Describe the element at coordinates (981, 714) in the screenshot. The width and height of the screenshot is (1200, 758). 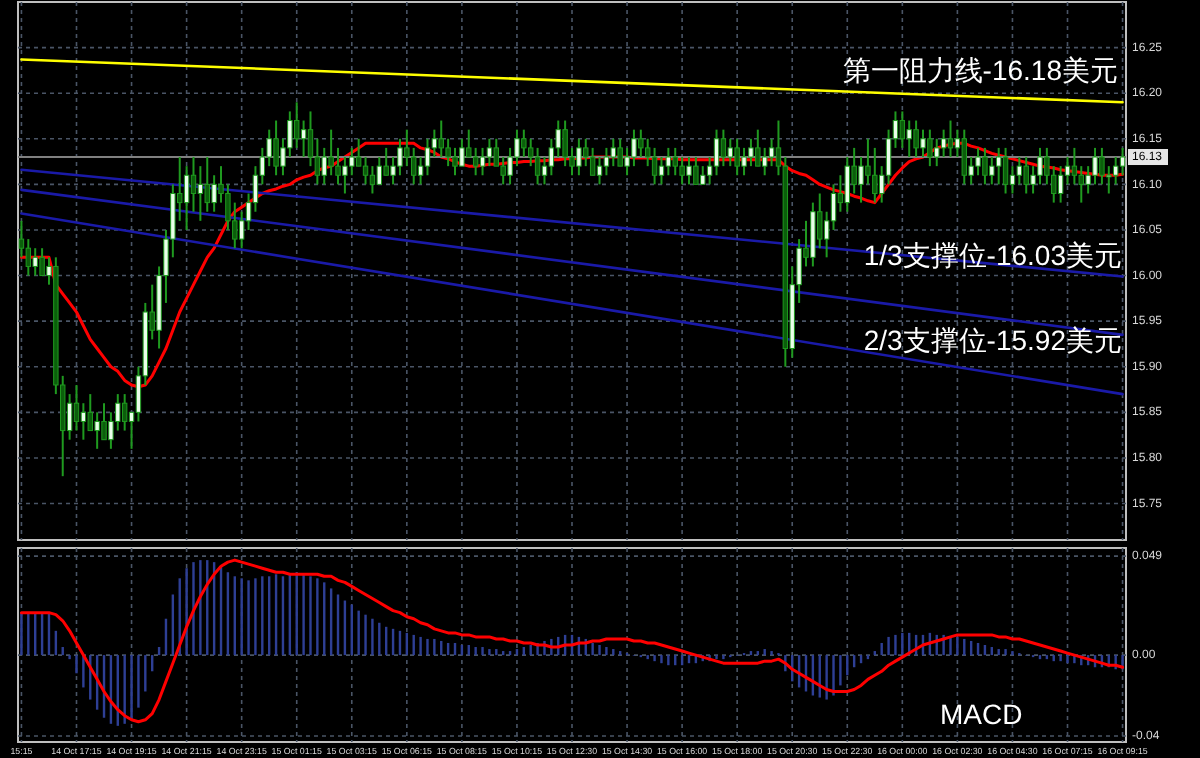
I see `annotation: MACD` at that location.